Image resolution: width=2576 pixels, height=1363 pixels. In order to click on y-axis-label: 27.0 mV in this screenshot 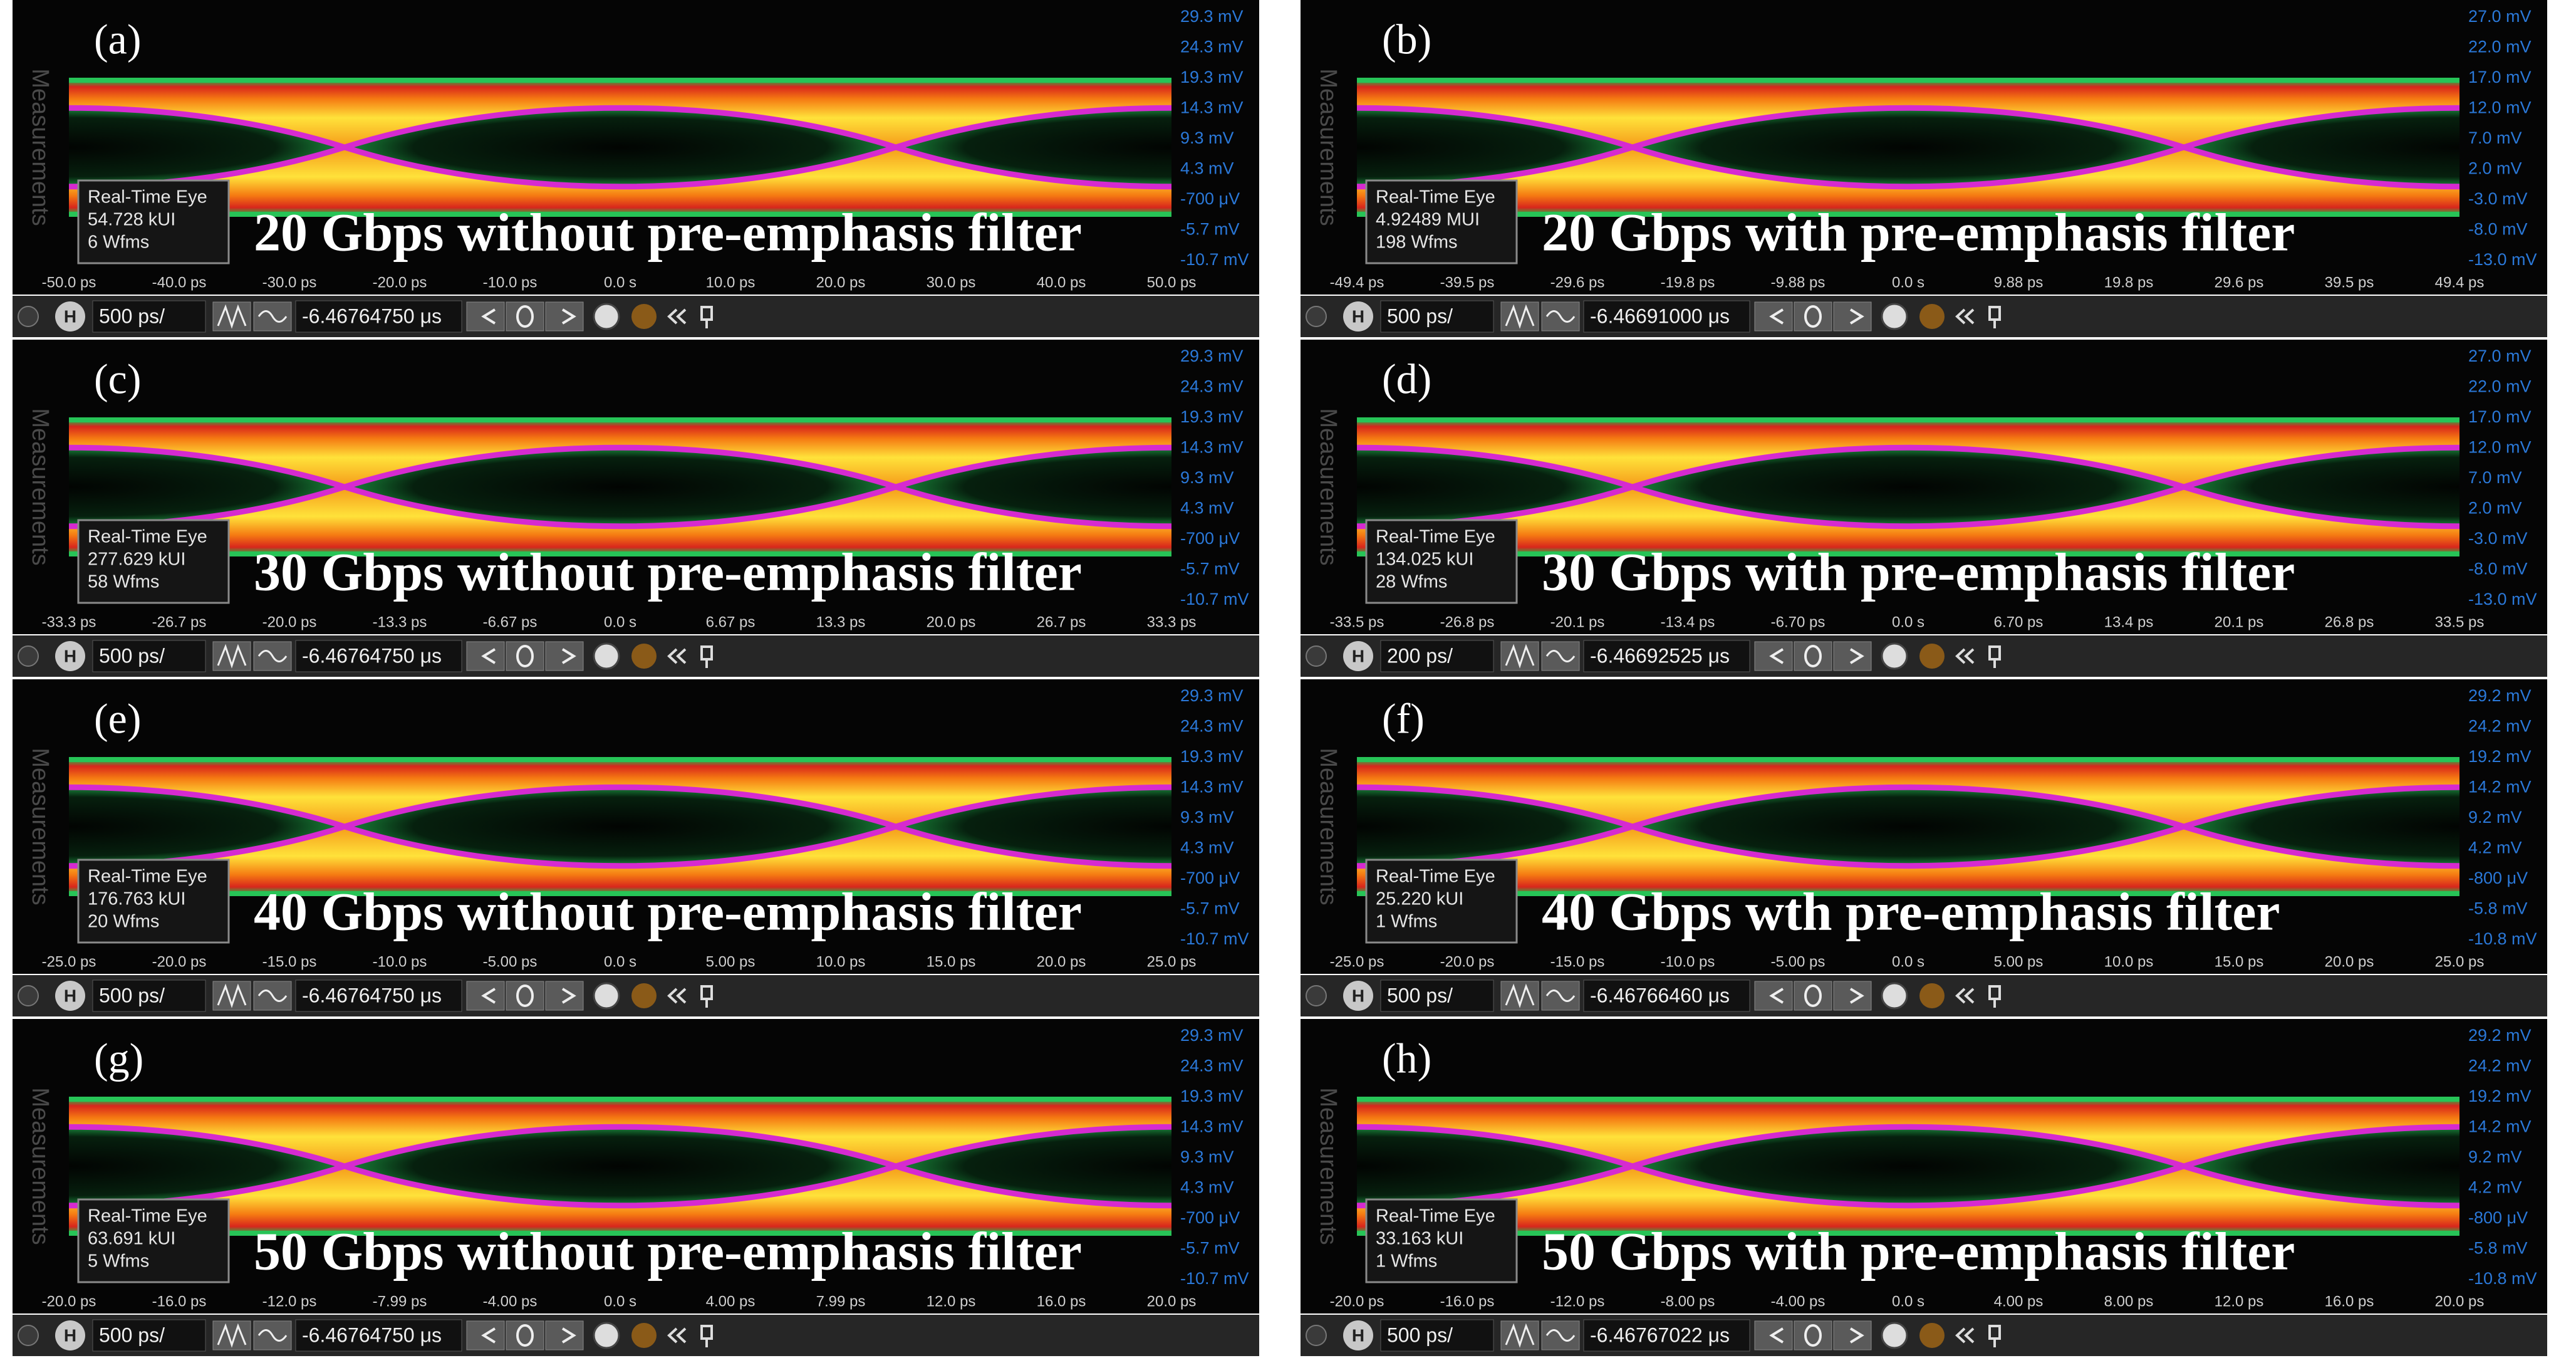, I will do `click(2500, 16)`.